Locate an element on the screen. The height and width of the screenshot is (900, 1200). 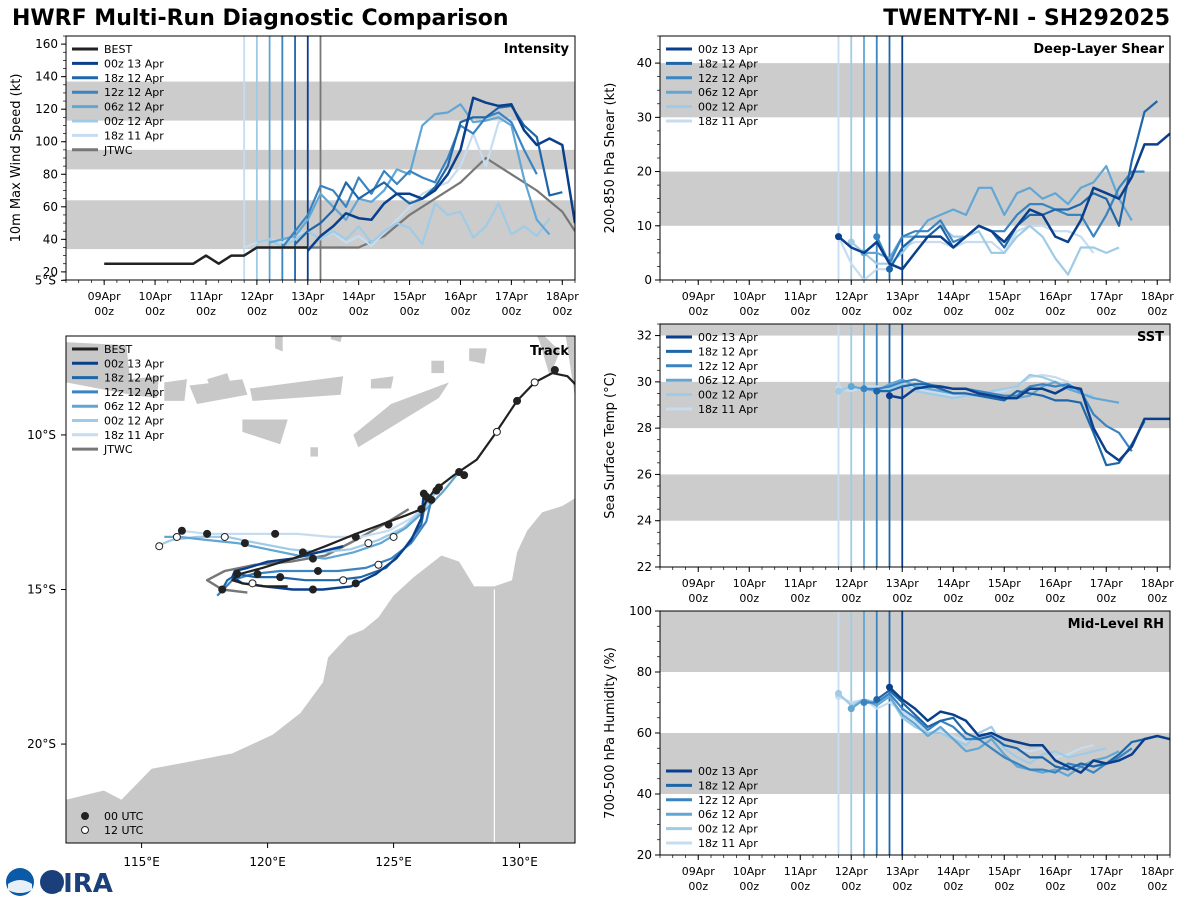
shear-xtick-day: 09Apr is located at coordinates (699, 296).